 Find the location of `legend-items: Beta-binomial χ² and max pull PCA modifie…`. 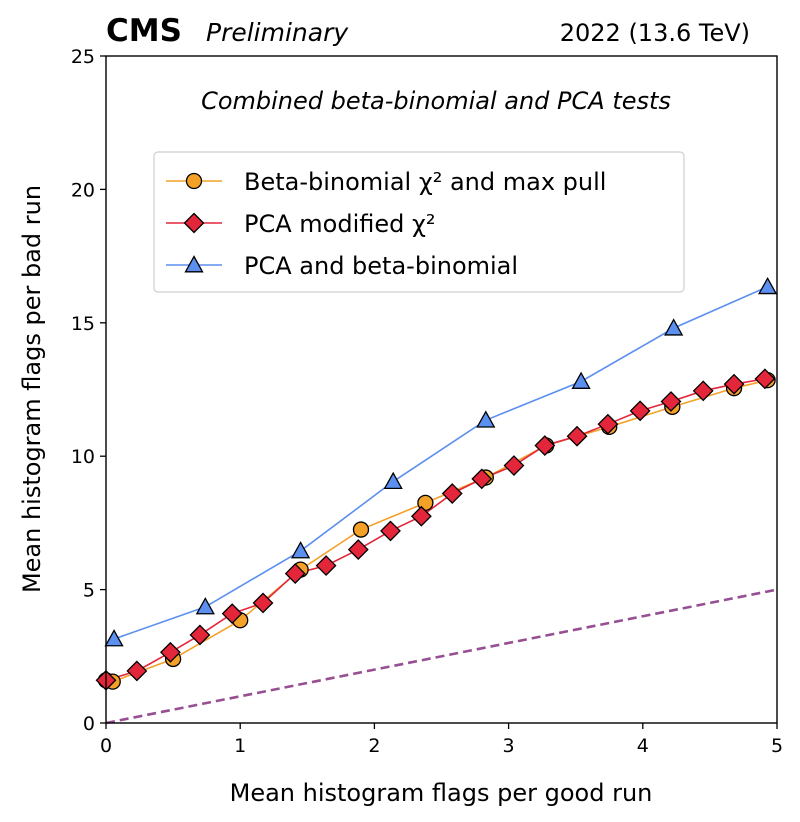

legend-items: Beta-binomial χ² and max pull PCA modifie… is located at coordinates (386, 224).